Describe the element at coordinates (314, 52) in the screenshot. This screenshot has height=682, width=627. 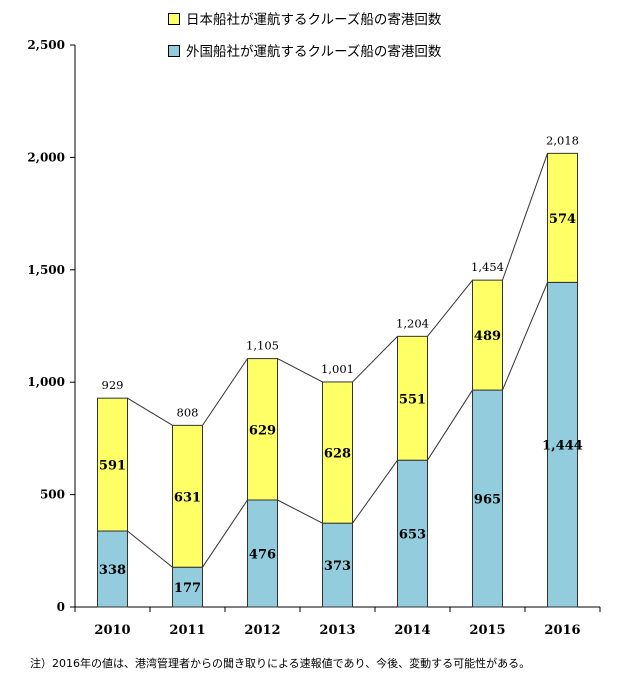
I see `legend-label-foreign: 外国船社が運航するクルーズ船の寄港回数` at that location.